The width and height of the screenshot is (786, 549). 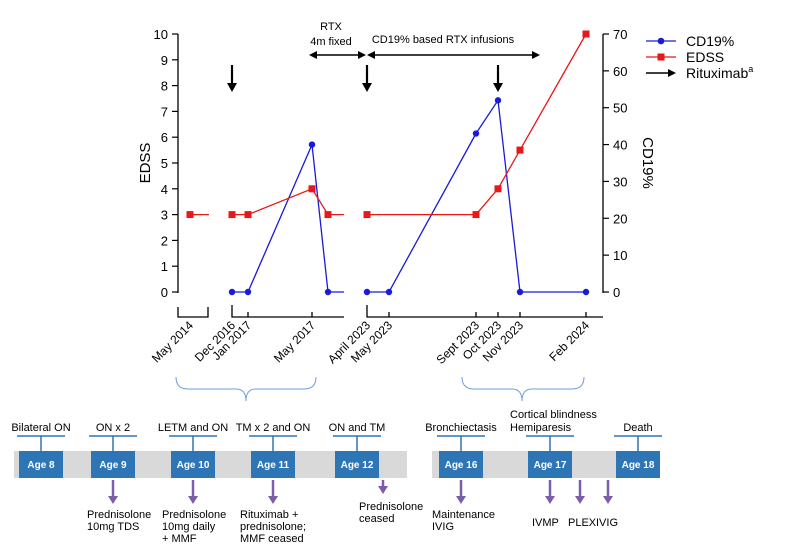 I want to click on extra-treatment-arrow-1-head, so click(x=608, y=500).